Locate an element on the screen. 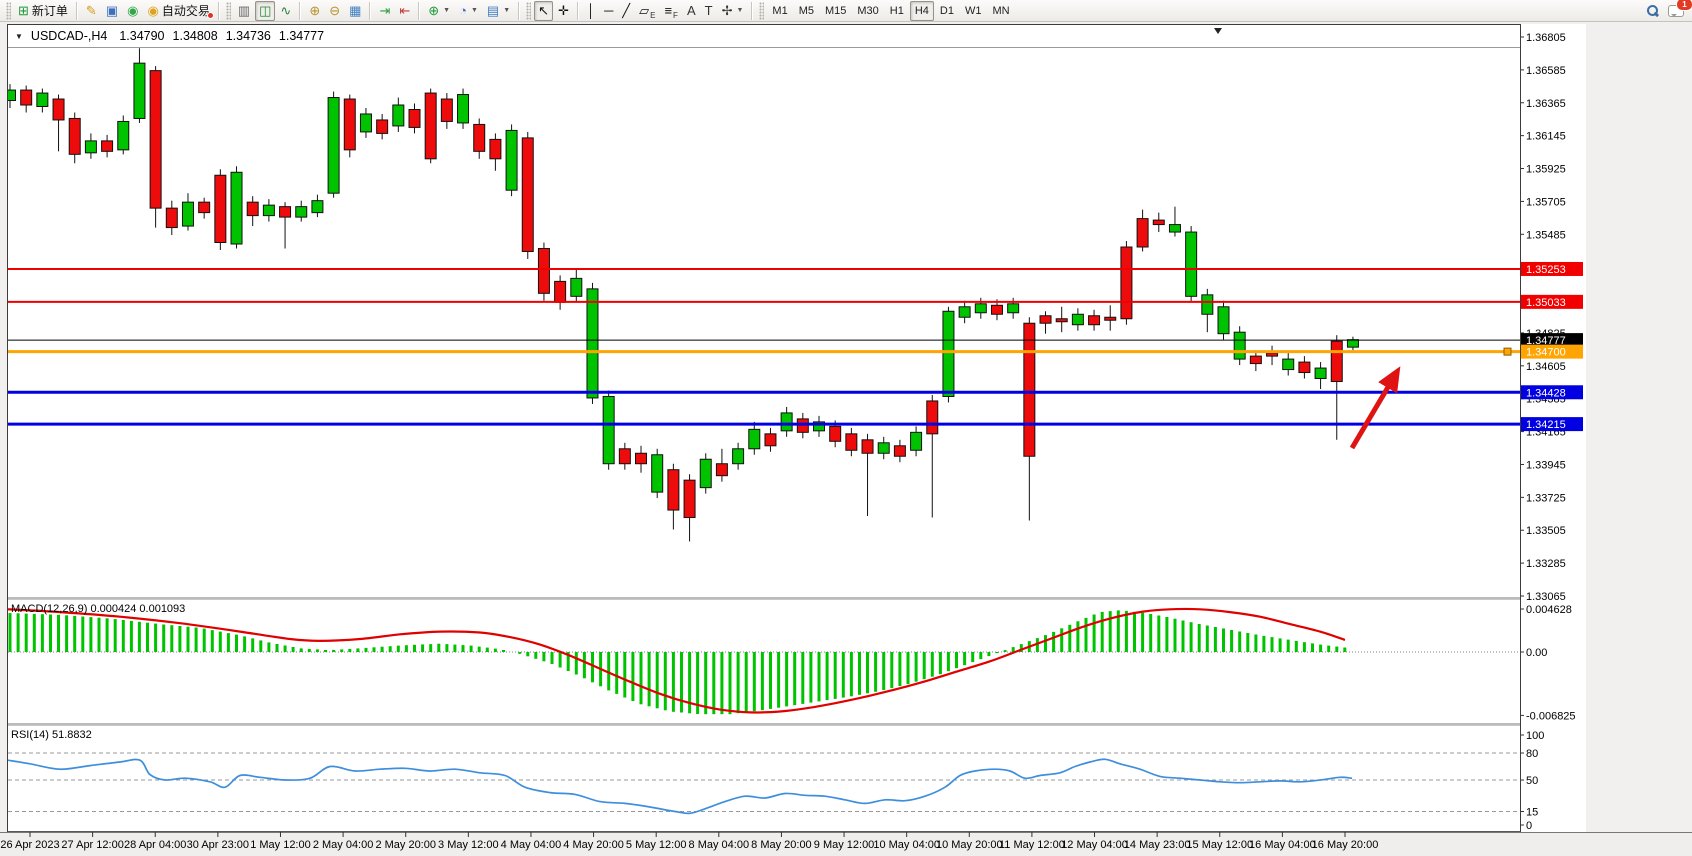  chart-shift-marker-icon is located at coordinates (1218, 31).